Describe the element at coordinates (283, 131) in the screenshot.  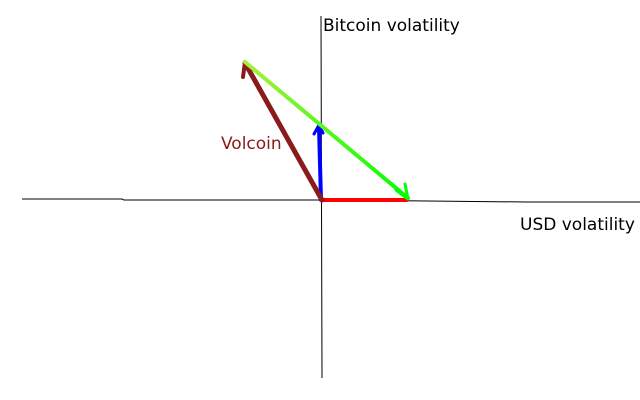
I see `volcoin-vector` at that location.